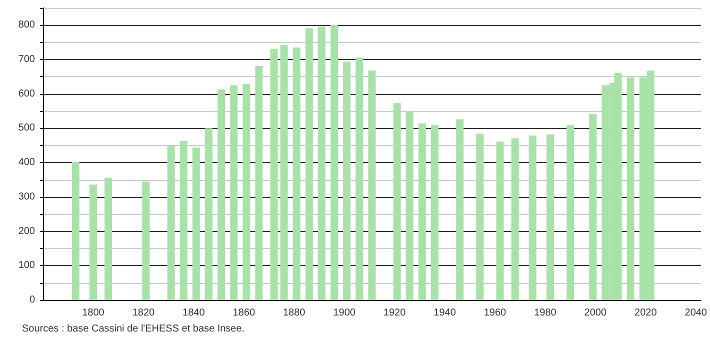  Describe the element at coordinates (27, 60) in the screenshot. I see `y-tick-label: 700` at that location.